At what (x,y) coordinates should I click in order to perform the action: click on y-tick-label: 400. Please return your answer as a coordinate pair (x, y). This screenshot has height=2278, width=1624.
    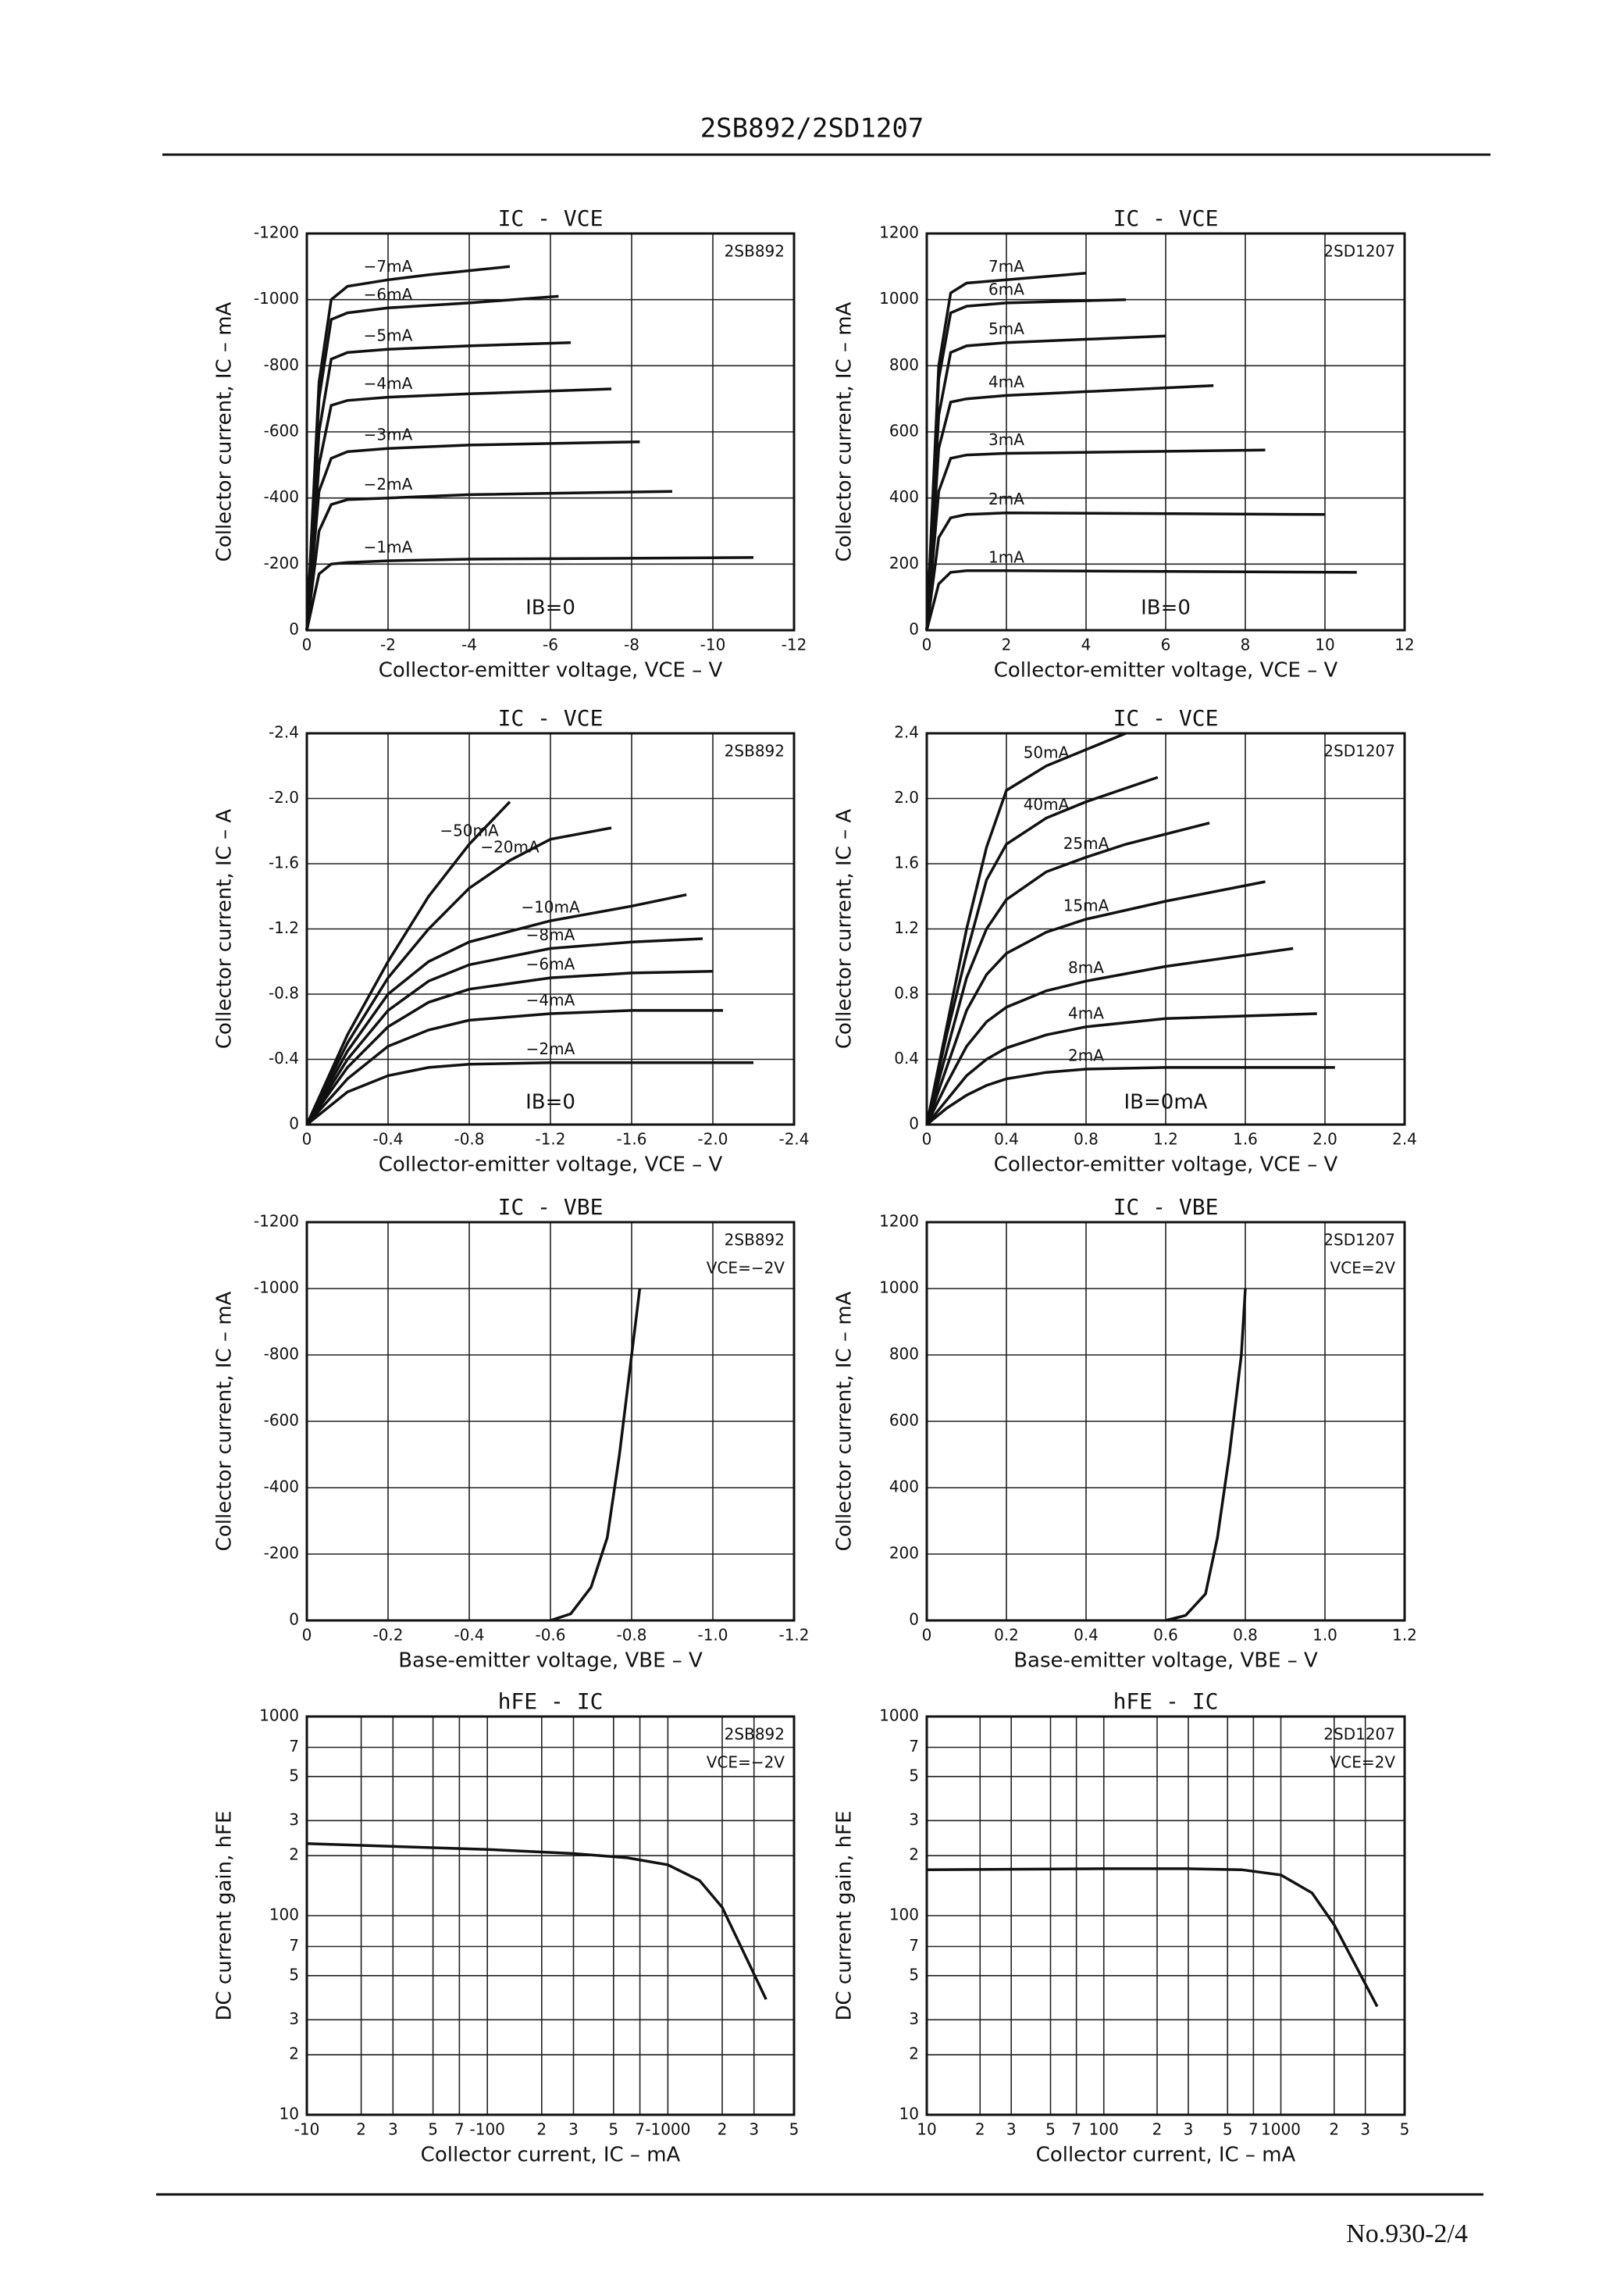
    Looking at the image, I should click on (904, 1487).